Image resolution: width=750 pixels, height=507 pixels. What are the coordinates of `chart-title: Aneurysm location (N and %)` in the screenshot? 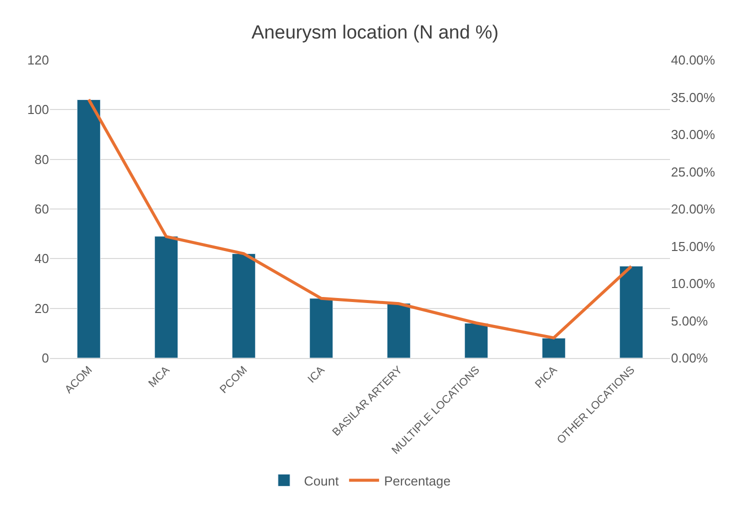 It's located at (375, 33).